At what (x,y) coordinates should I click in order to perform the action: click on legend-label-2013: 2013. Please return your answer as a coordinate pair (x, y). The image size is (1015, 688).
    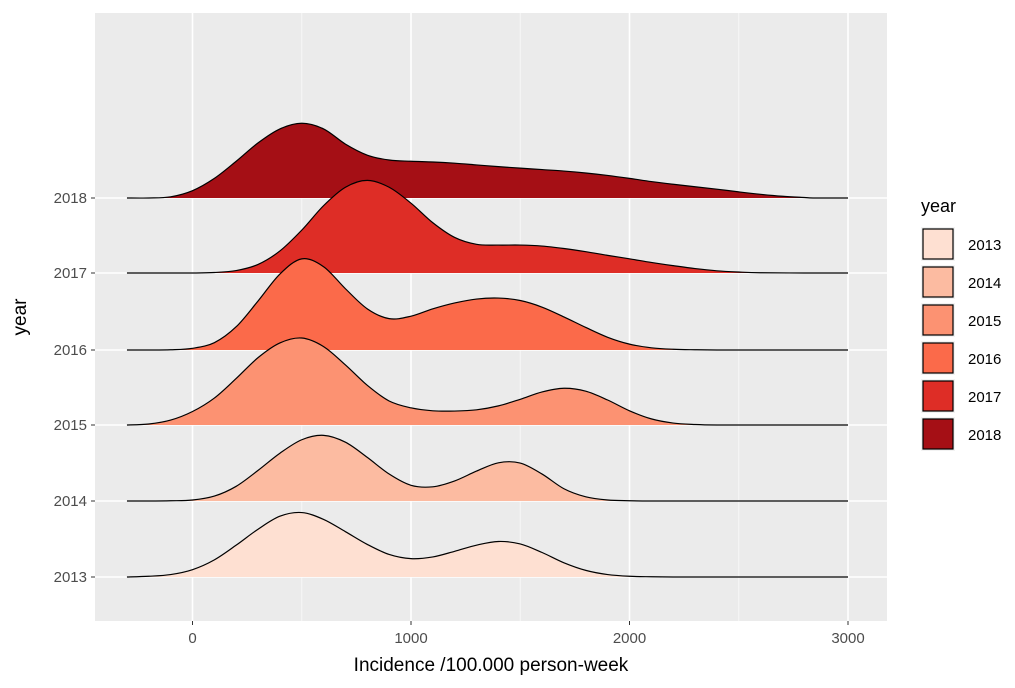
    Looking at the image, I should click on (984, 245).